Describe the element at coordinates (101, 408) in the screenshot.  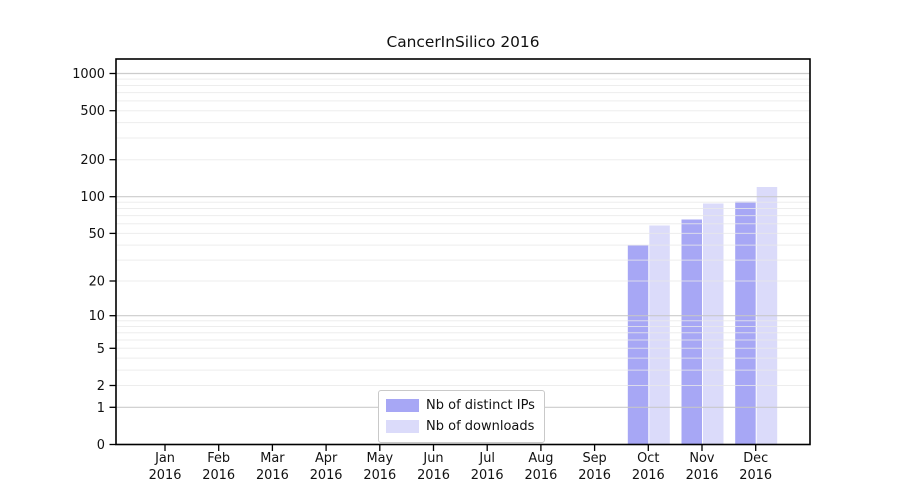
I see `y-tick-label: 1` at that location.